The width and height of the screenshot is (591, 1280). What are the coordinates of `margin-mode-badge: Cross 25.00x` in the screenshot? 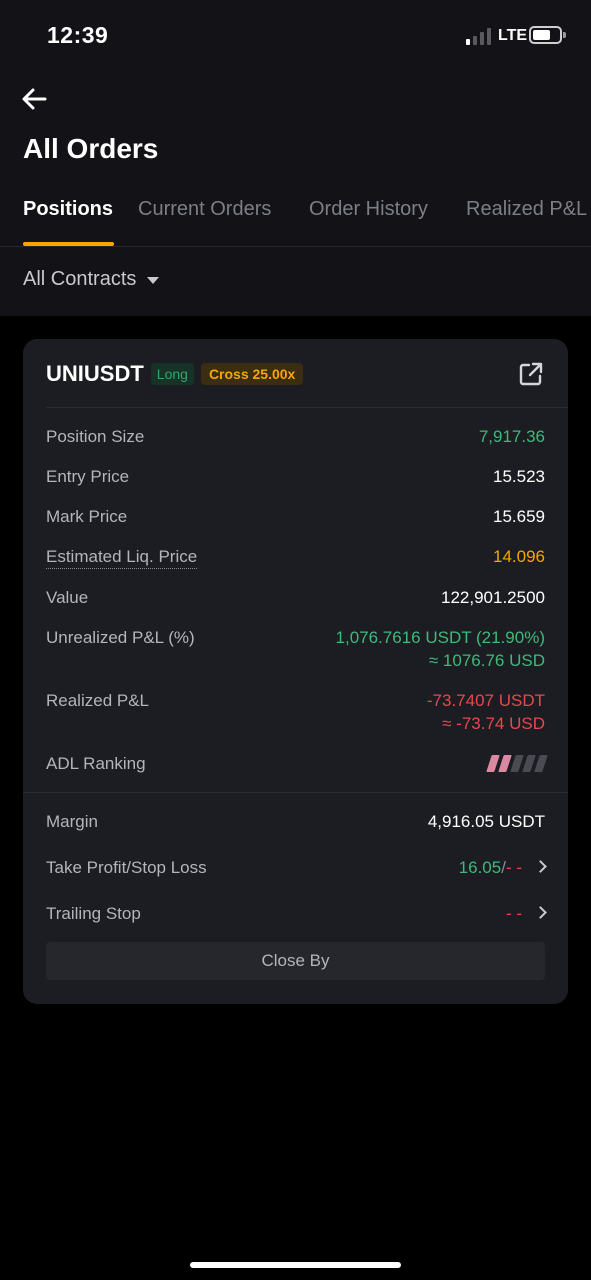 It's located at (252, 374).